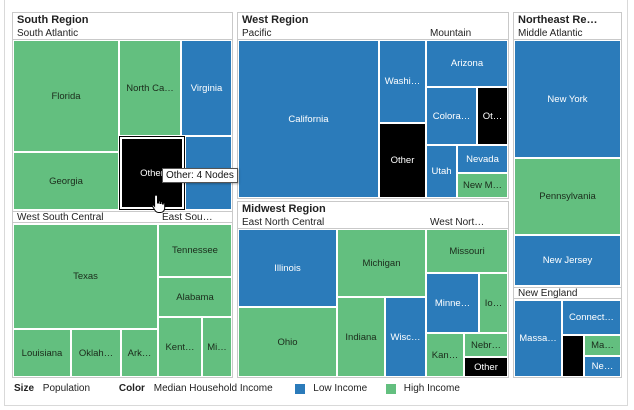  Describe the element at coordinates (287, 268) in the screenshot. I see `node-illinois: Illinois` at that location.